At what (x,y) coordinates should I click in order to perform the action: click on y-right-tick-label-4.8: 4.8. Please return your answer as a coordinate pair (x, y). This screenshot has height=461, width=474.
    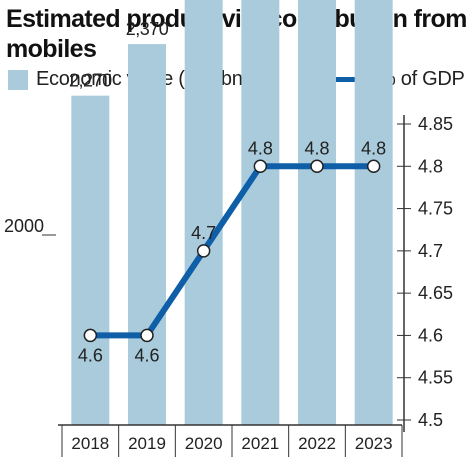
    Looking at the image, I should click on (430, 166).